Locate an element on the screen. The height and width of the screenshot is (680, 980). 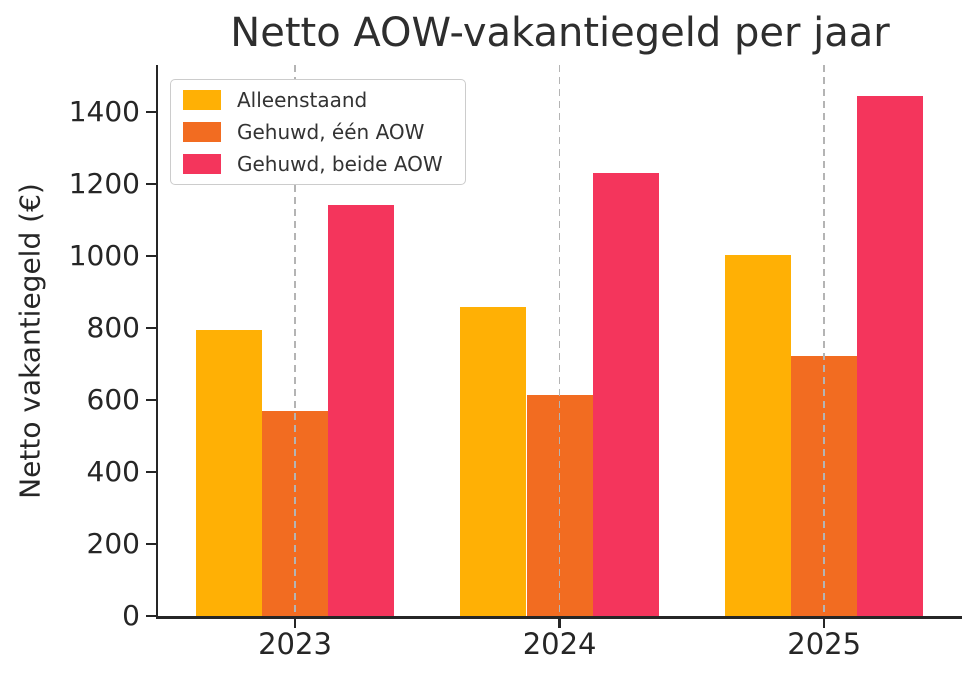
gridline-2024 is located at coordinates (559, 340).